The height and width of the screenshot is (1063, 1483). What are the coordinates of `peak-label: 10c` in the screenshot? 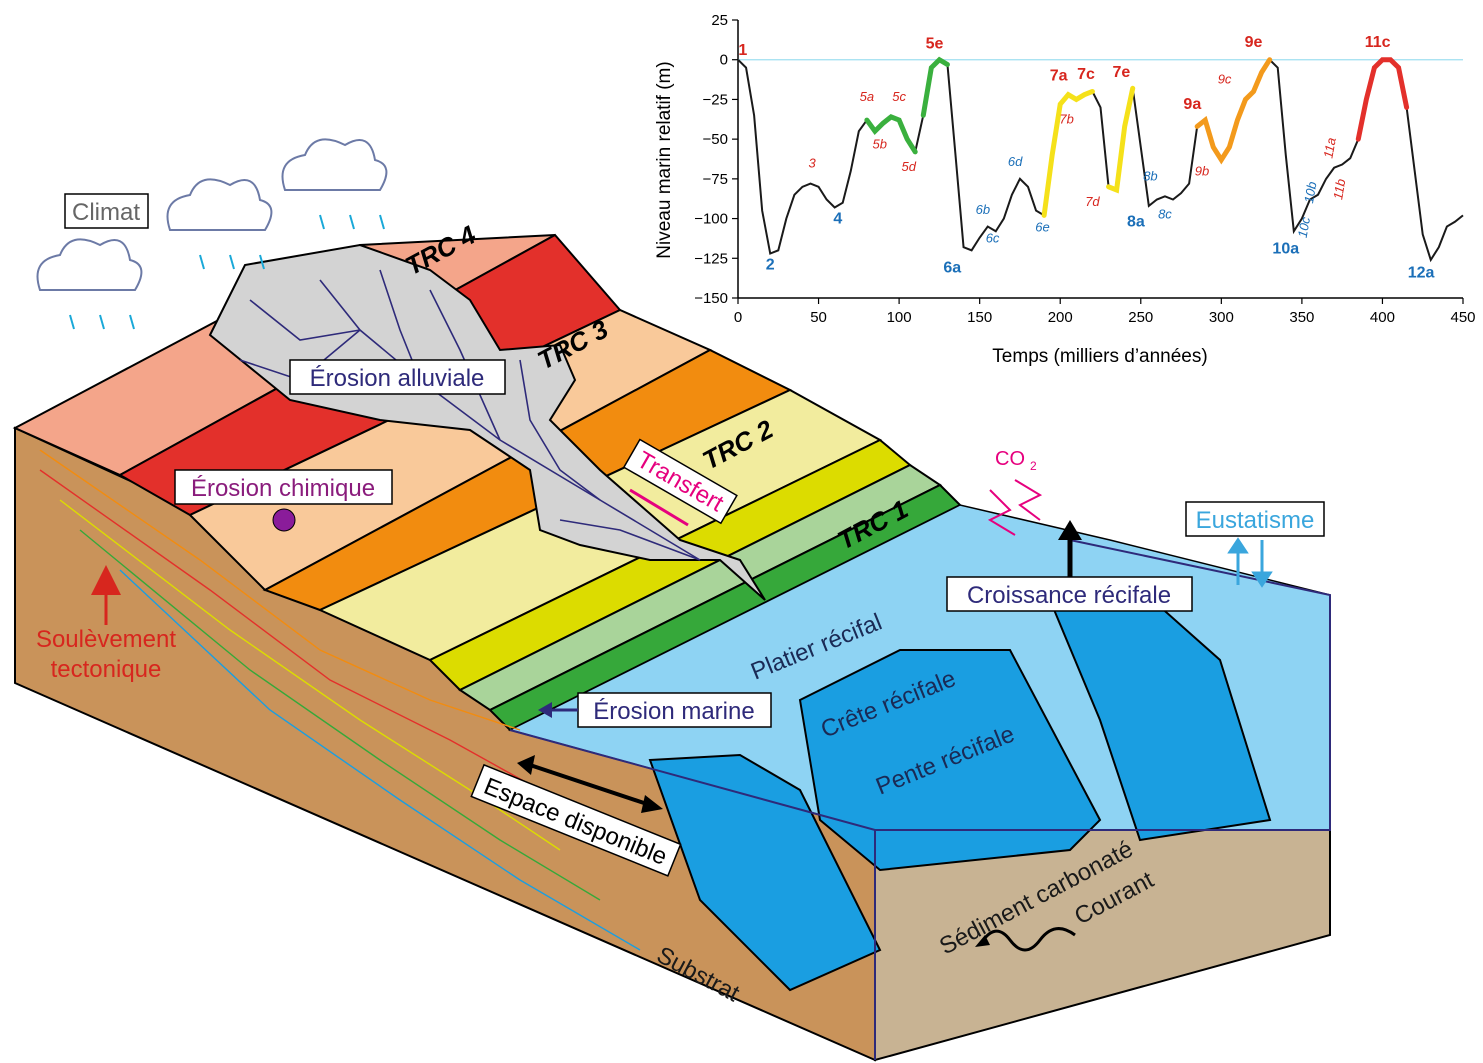 It's located at (1304, 227).